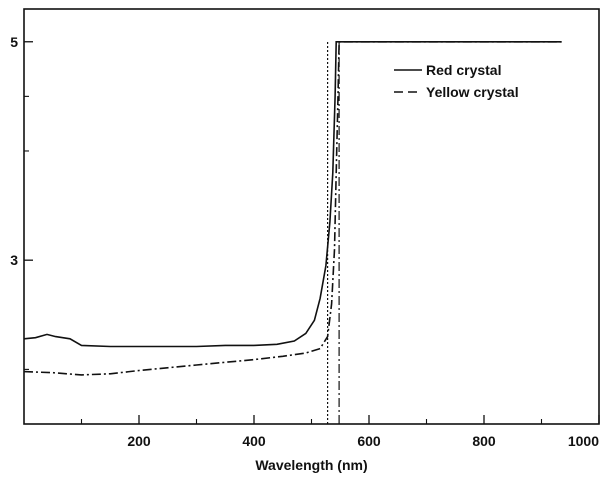 This screenshot has width=613, height=479. What do you see at coordinates (369, 441) in the screenshot?
I see `x-tick-label: 600` at bounding box center [369, 441].